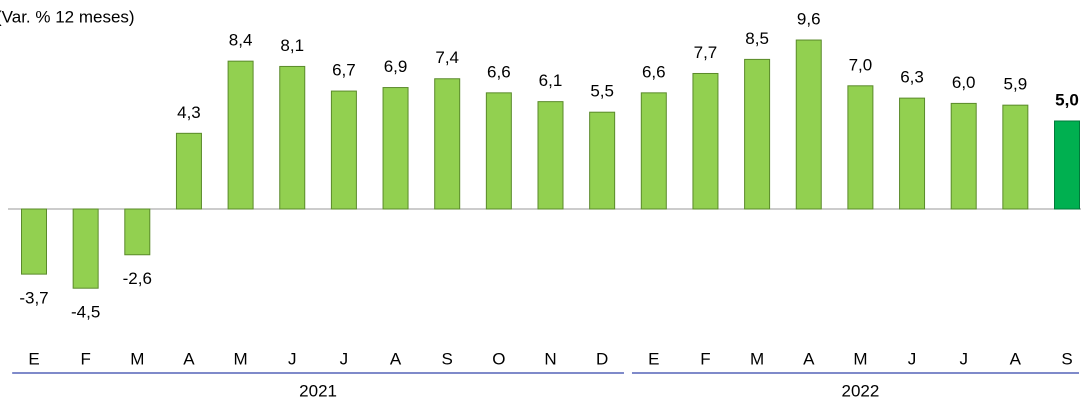 Image resolution: width=1081 pixels, height=400 pixels. What do you see at coordinates (344, 70) in the screenshot?
I see `value-label: 6,7` at bounding box center [344, 70].